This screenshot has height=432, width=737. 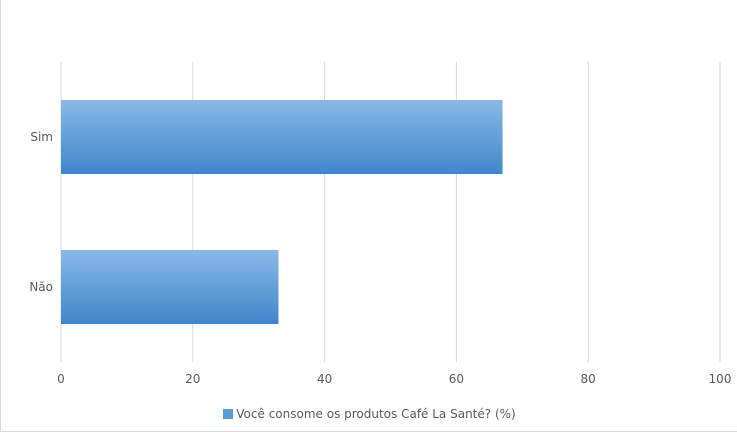 What do you see at coordinates (324, 379) in the screenshot?
I see `x-tick-label: 40` at bounding box center [324, 379].